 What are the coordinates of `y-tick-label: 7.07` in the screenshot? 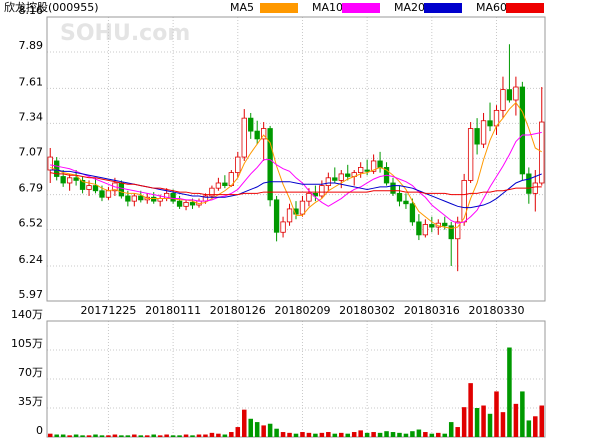 It's located at (31, 151).